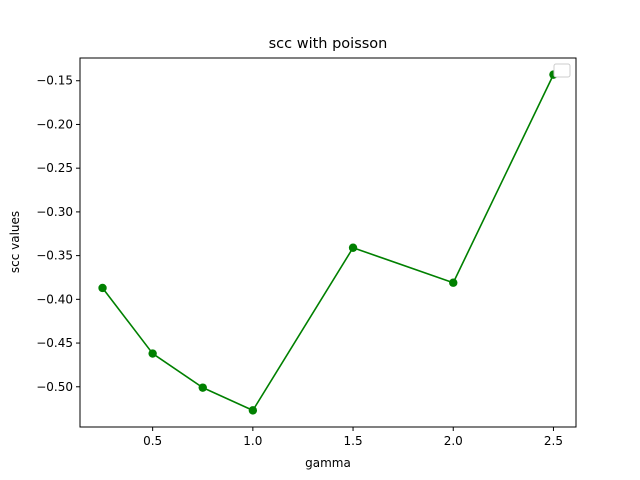 Image resolution: width=640 pixels, height=480 pixels. What do you see at coordinates (252, 441) in the screenshot?
I see `x-tick-label: 1.0` at bounding box center [252, 441].